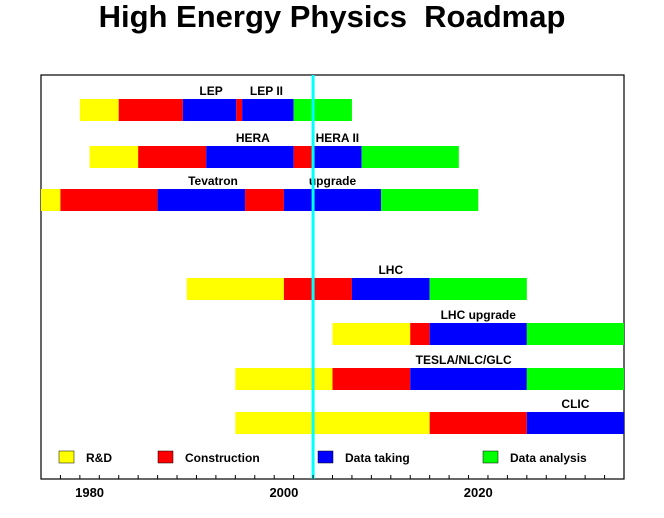  Describe the element at coordinates (332, 17) in the screenshot. I see `chart-title: High Energy Physics Roadmap` at that location.